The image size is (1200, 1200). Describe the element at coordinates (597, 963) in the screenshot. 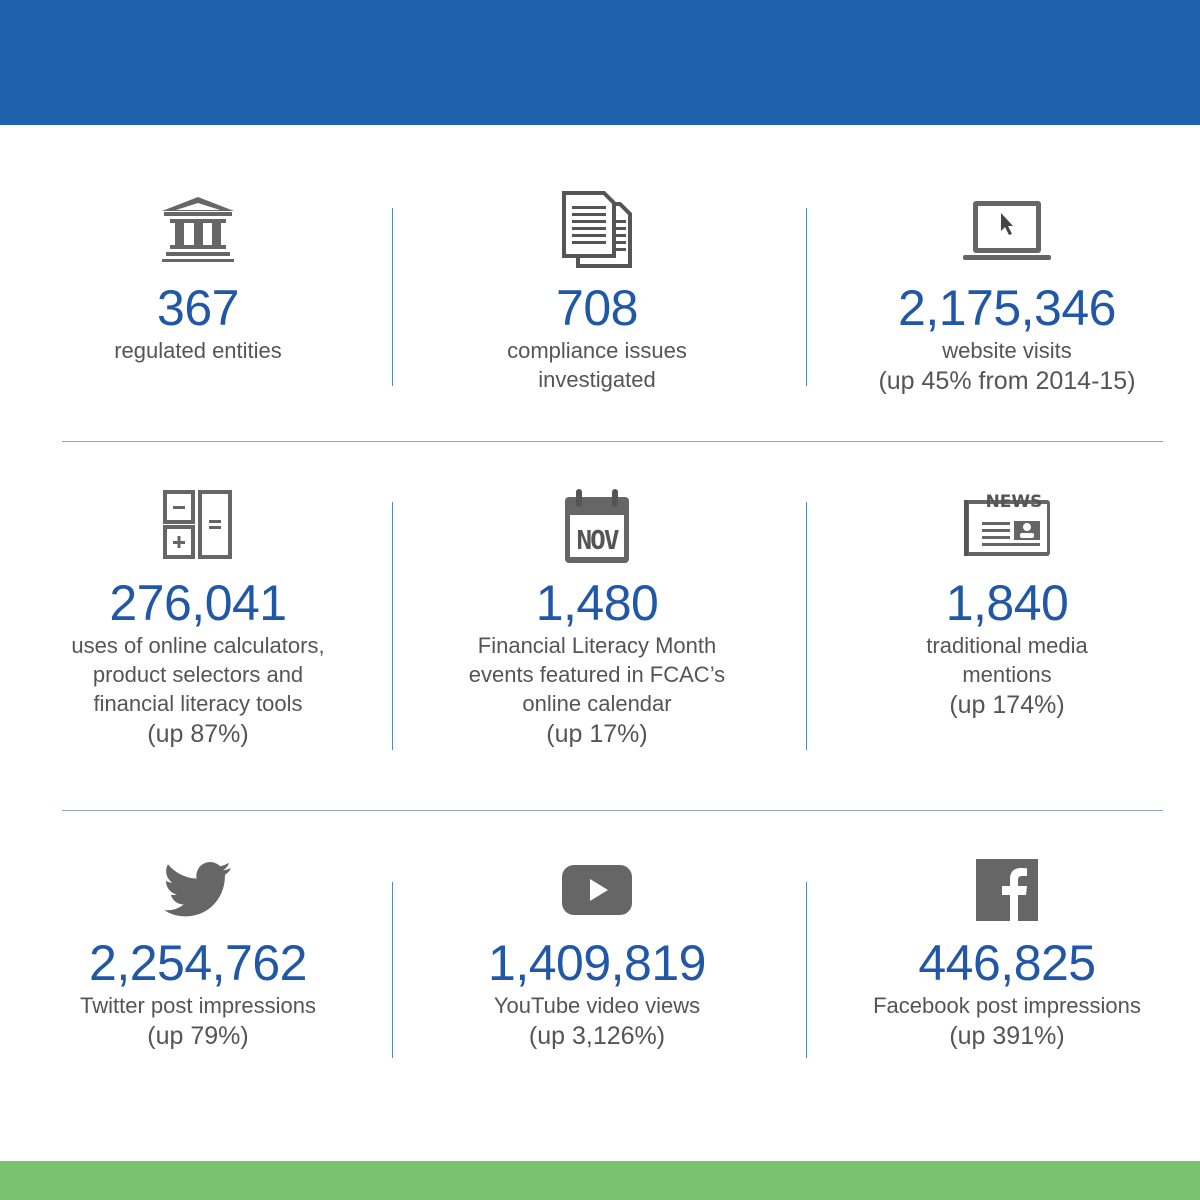

I see `stat-number: 1,409,819` at that location.